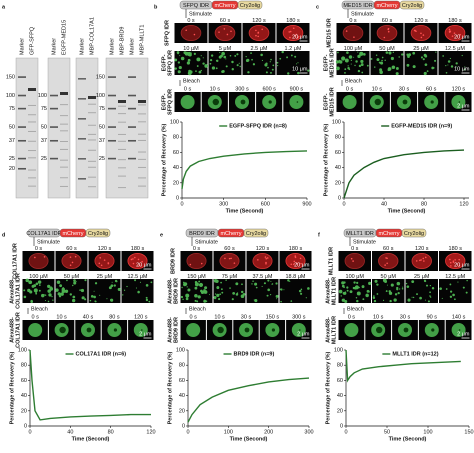 The width and height of the screenshot is (474, 453). I want to click on x-tick-label: 0, so click(29, 432).